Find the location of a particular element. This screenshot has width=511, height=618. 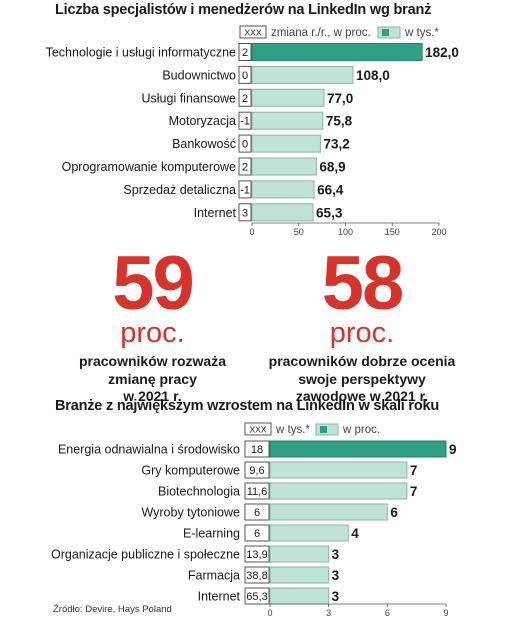

chart1-category-label: Technologie i usługi informatyczne is located at coordinates (141, 53).